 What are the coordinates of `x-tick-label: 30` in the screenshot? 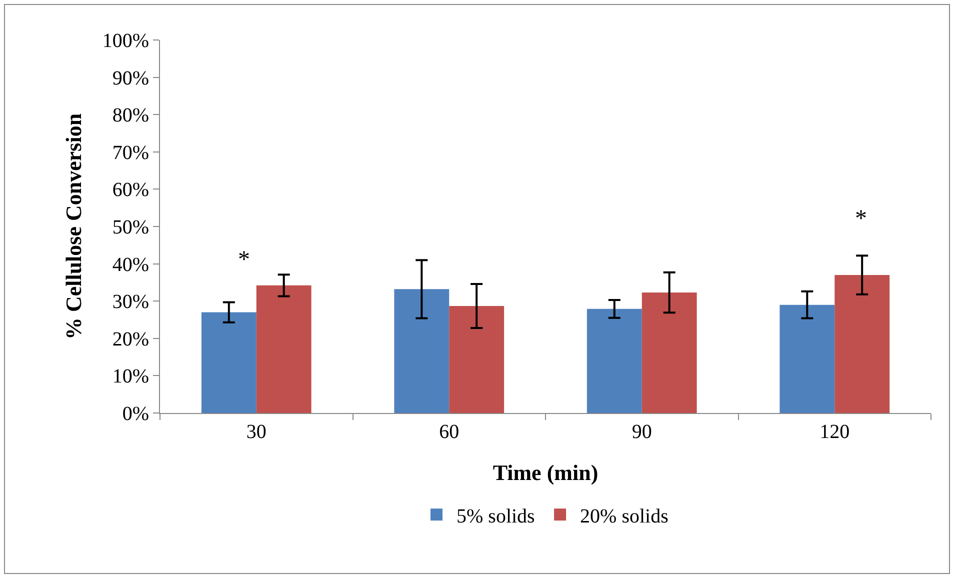 It's located at (256, 432).